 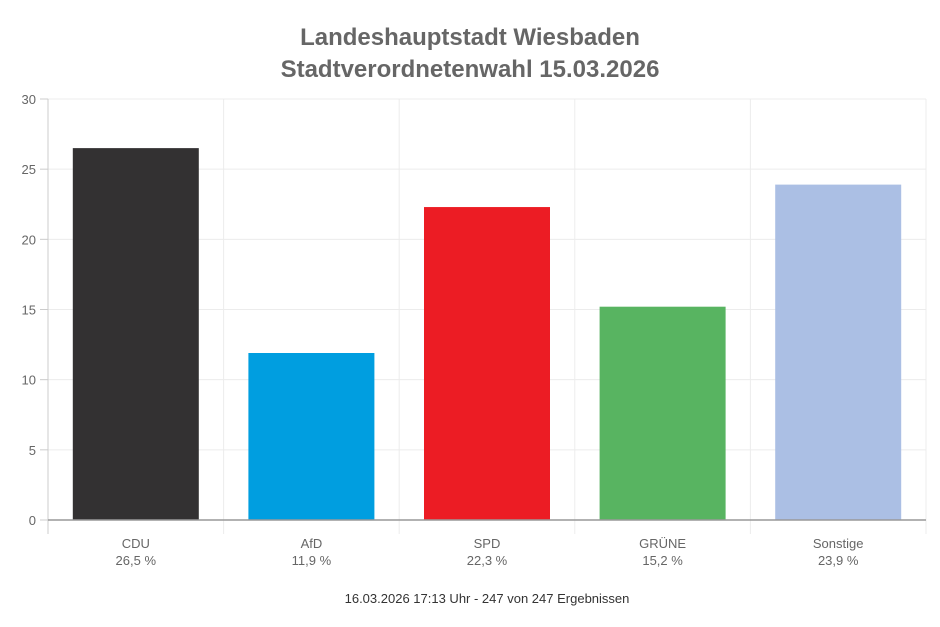 I want to click on bar-sonstige, so click(x=838, y=352).